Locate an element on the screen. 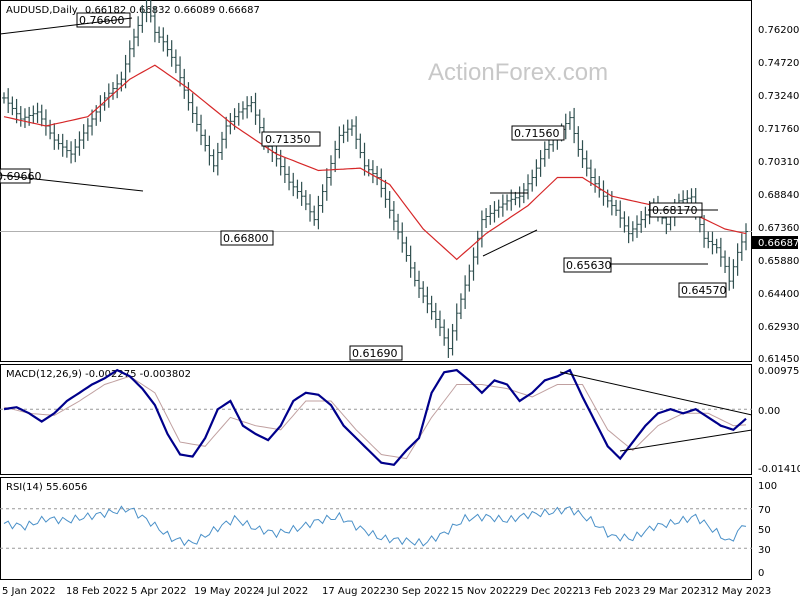 Image resolution: width=800 pixels, height=600 pixels. macd-y-tick-label: 0.00 is located at coordinates (769, 411).